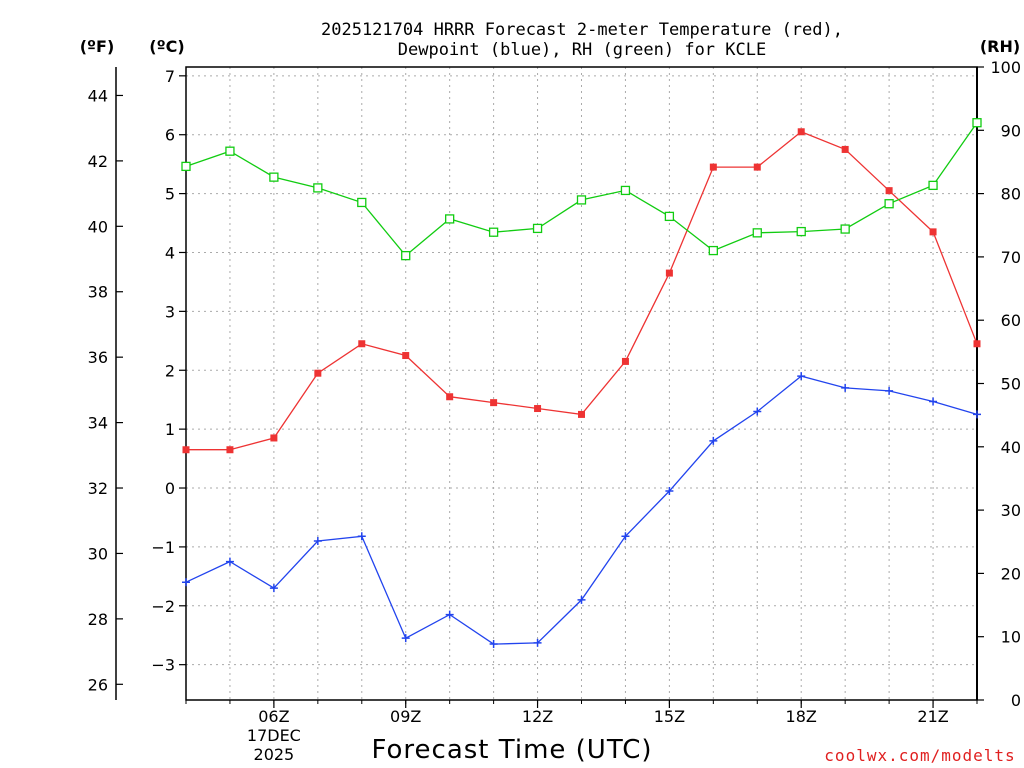  What do you see at coordinates (1011, 194) in the screenshot?
I see `rh-tick-label: 80` at bounding box center [1011, 194].